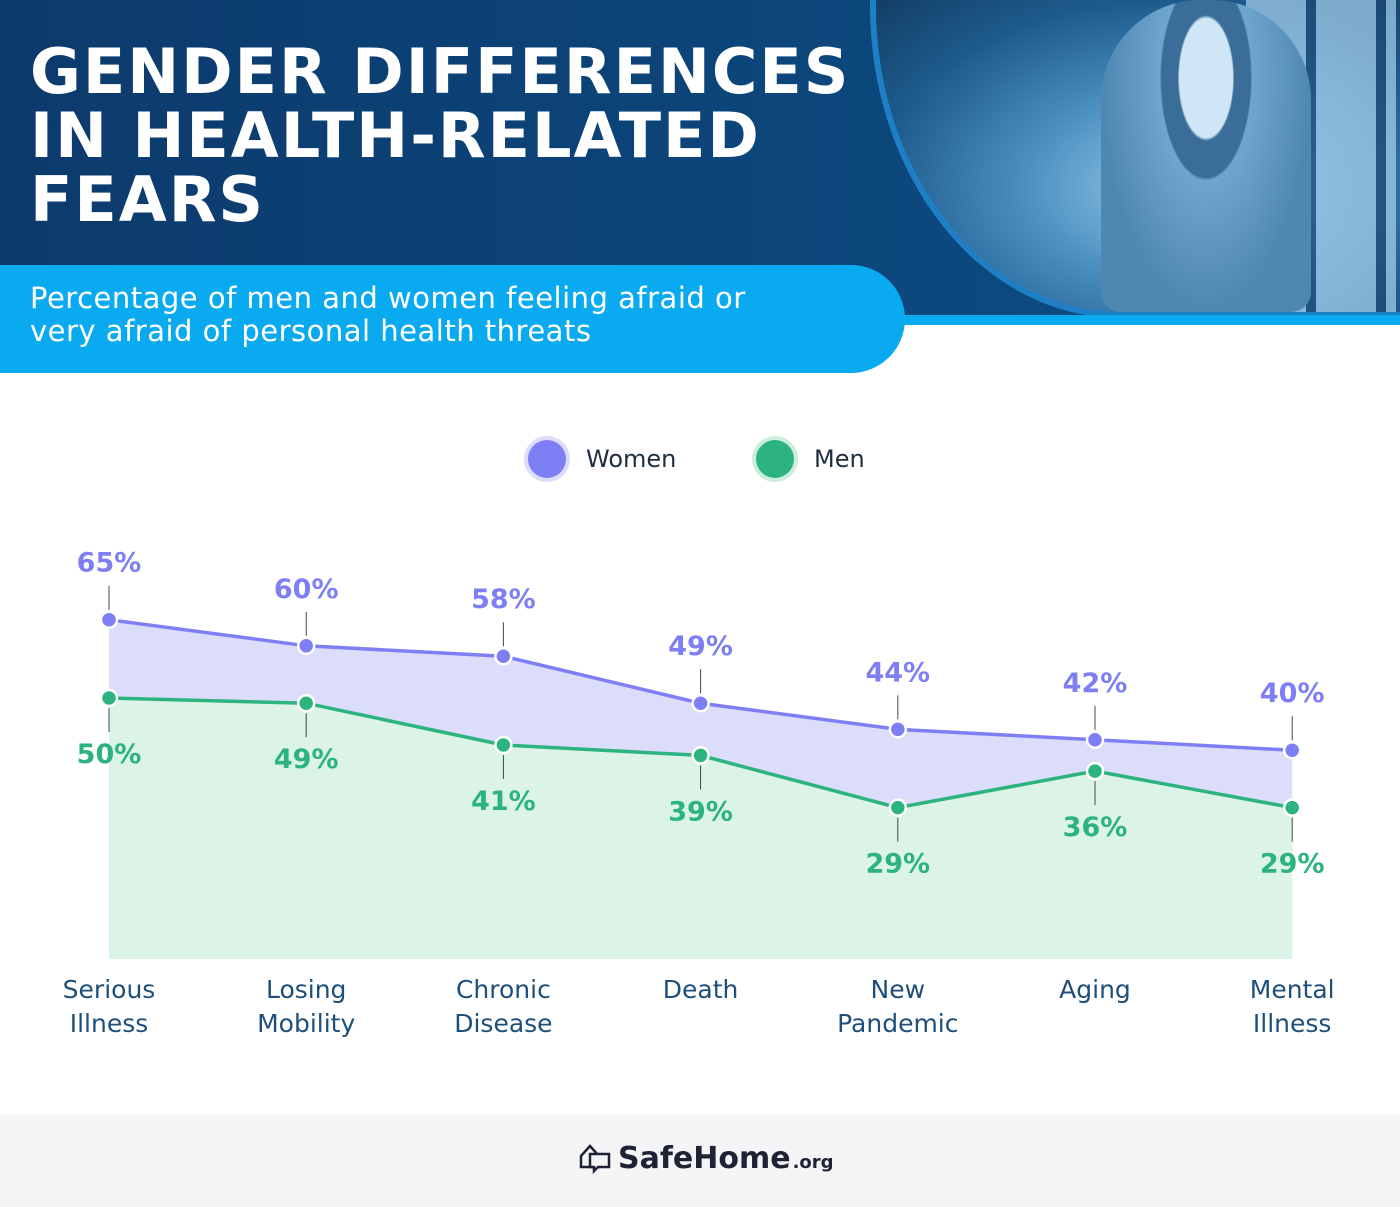 This screenshot has height=1207, width=1400. Describe the element at coordinates (503, 801) in the screenshot. I see `men-data-label: 41%` at that location.